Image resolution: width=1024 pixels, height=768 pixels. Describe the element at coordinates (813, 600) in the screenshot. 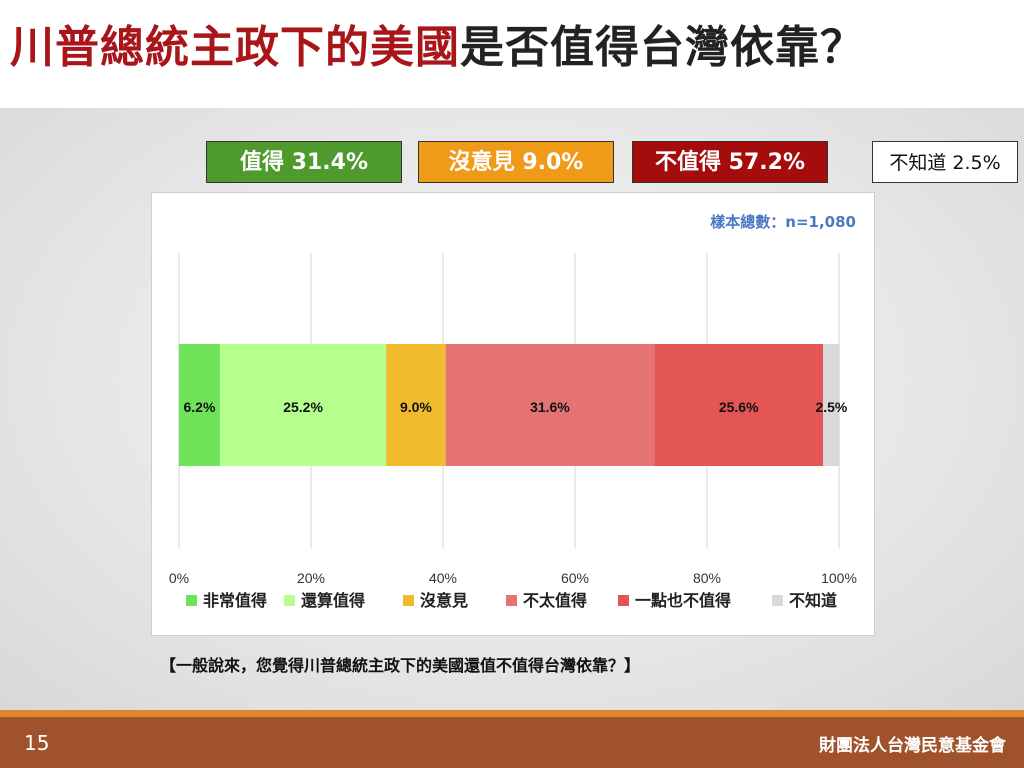

I see `legend-label: 不知道` at that location.